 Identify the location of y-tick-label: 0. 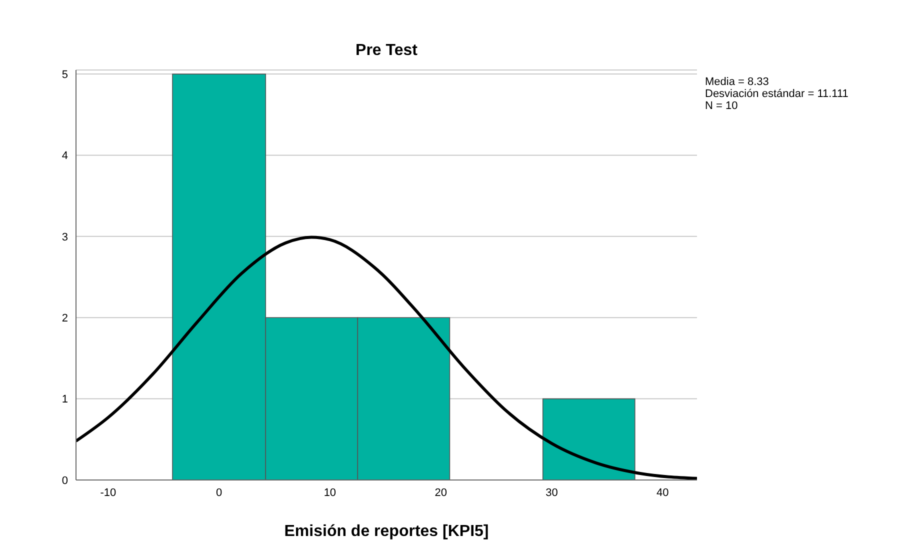
(65, 480).